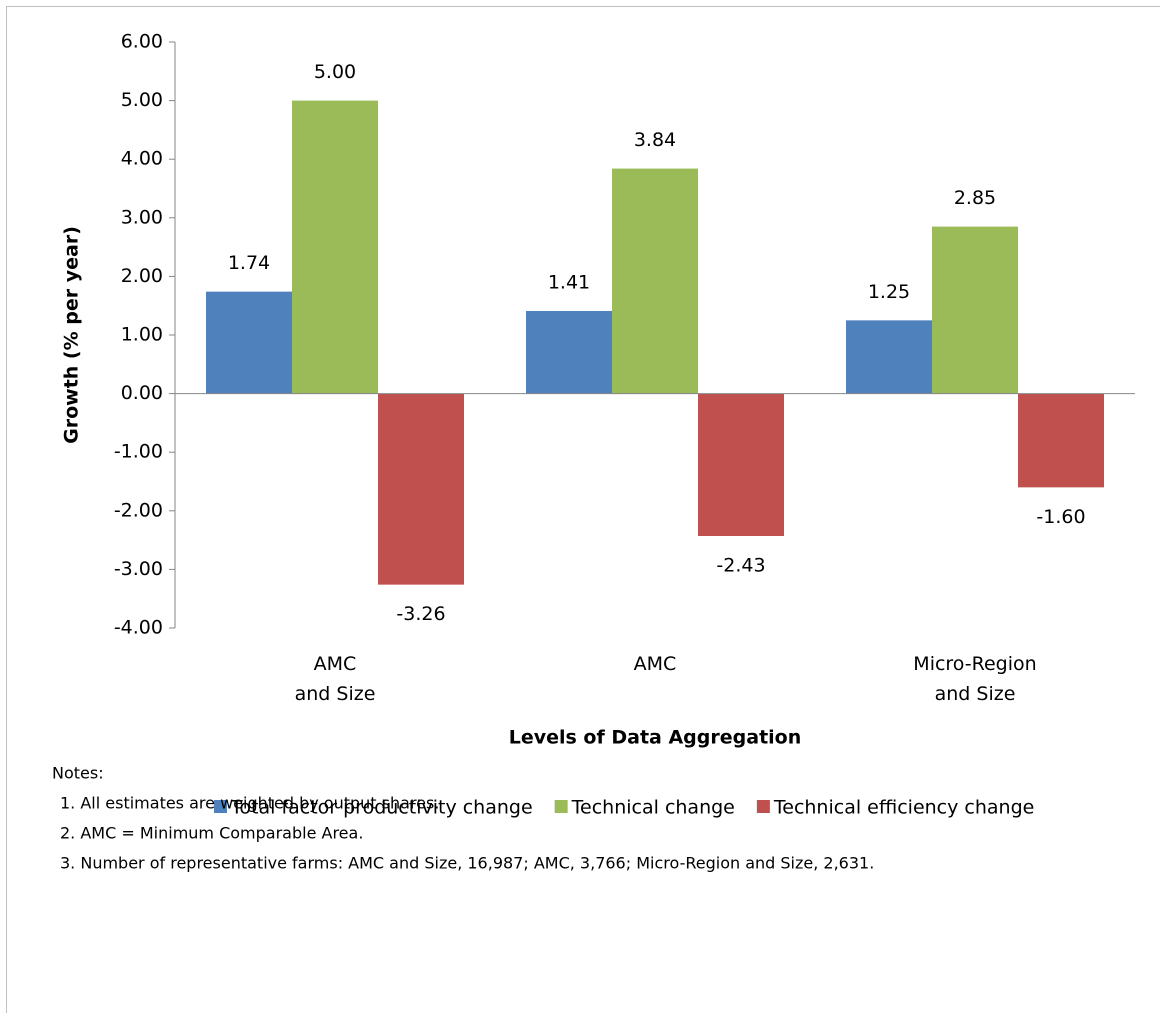  Describe the element at coordinates (142, 276) in the screenshot. I see `y-tick-label: 2.00` at that location.